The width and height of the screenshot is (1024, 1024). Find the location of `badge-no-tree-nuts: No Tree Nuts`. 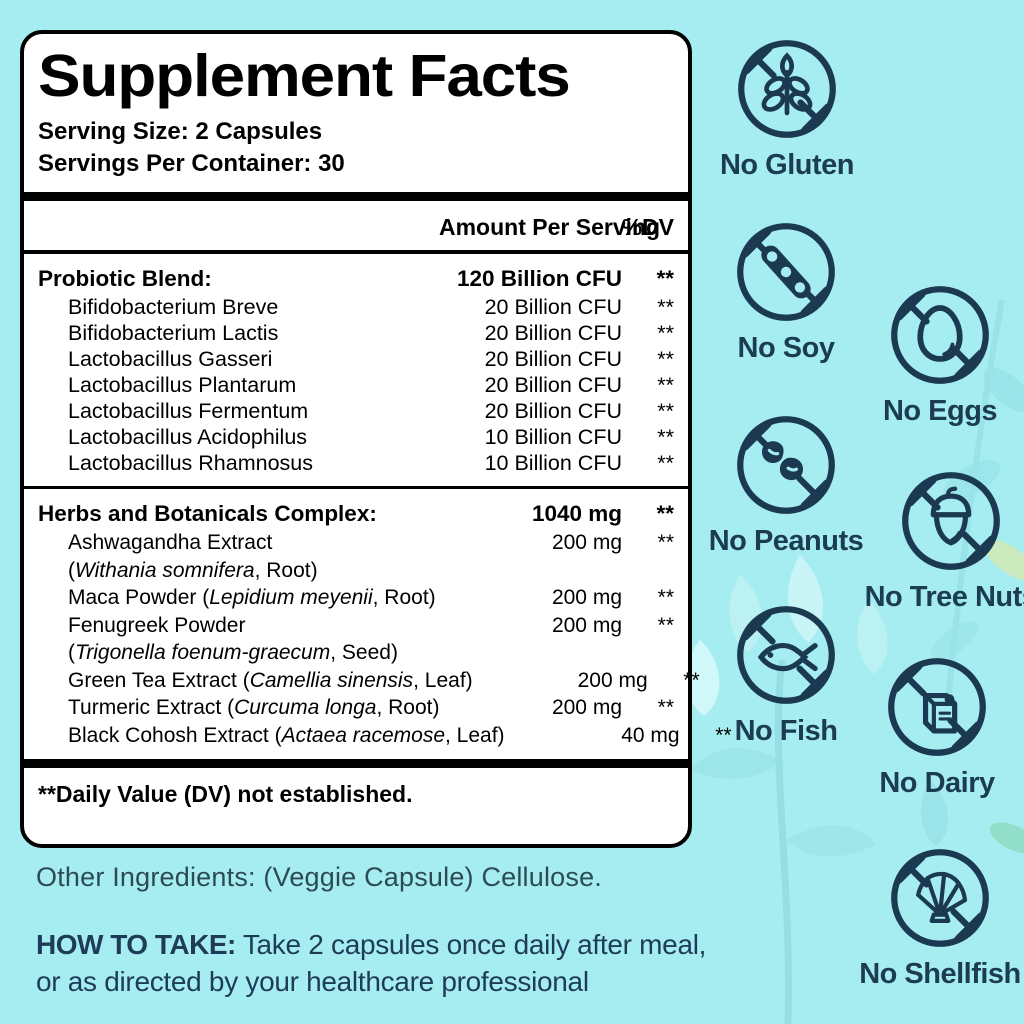

badge-no-tree-nuts: No Tree Nuts is located at coordinates (932, 541).